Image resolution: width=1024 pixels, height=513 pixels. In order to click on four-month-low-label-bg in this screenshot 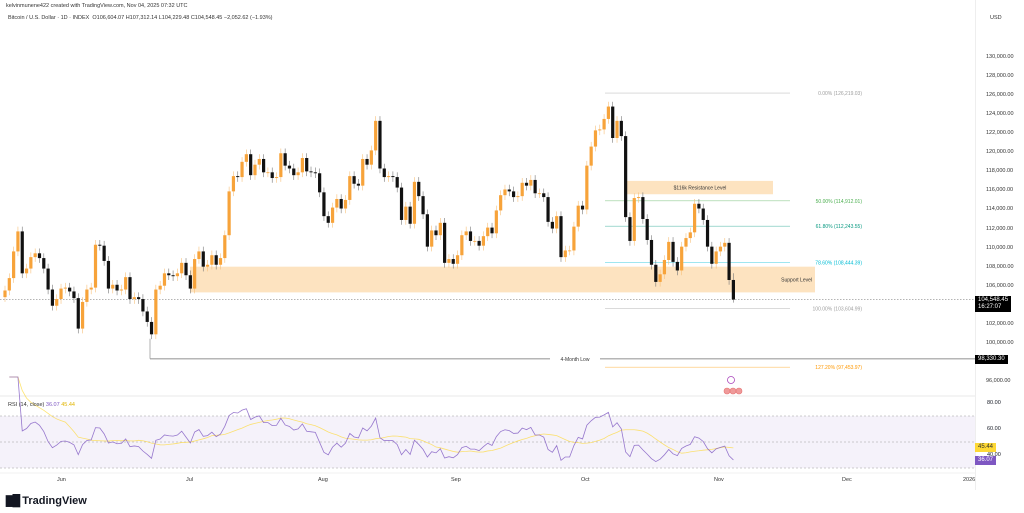, I will do `click(575, 358)`.